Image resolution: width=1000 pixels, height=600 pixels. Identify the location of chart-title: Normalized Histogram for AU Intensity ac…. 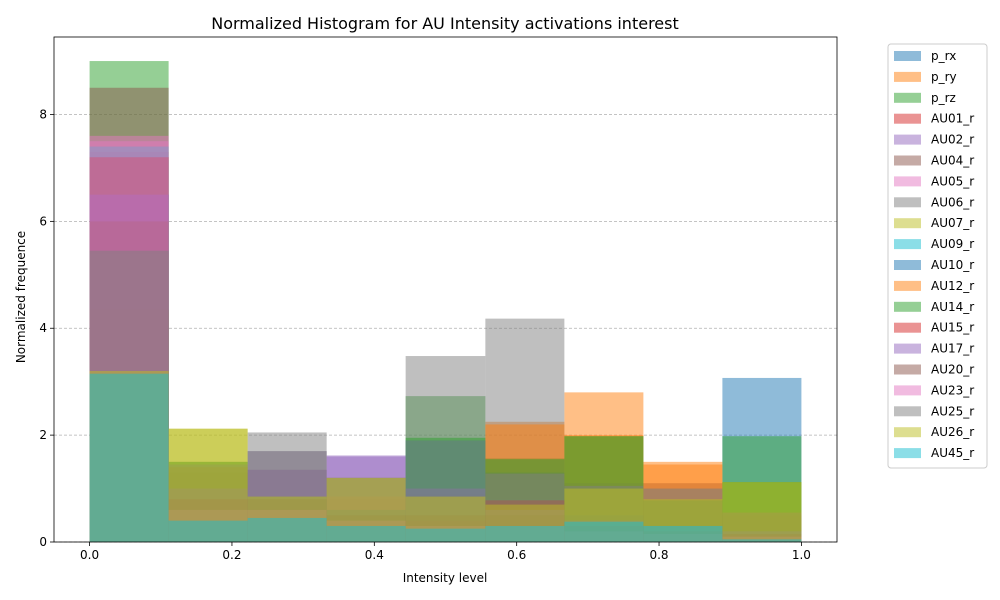
(445, 23).